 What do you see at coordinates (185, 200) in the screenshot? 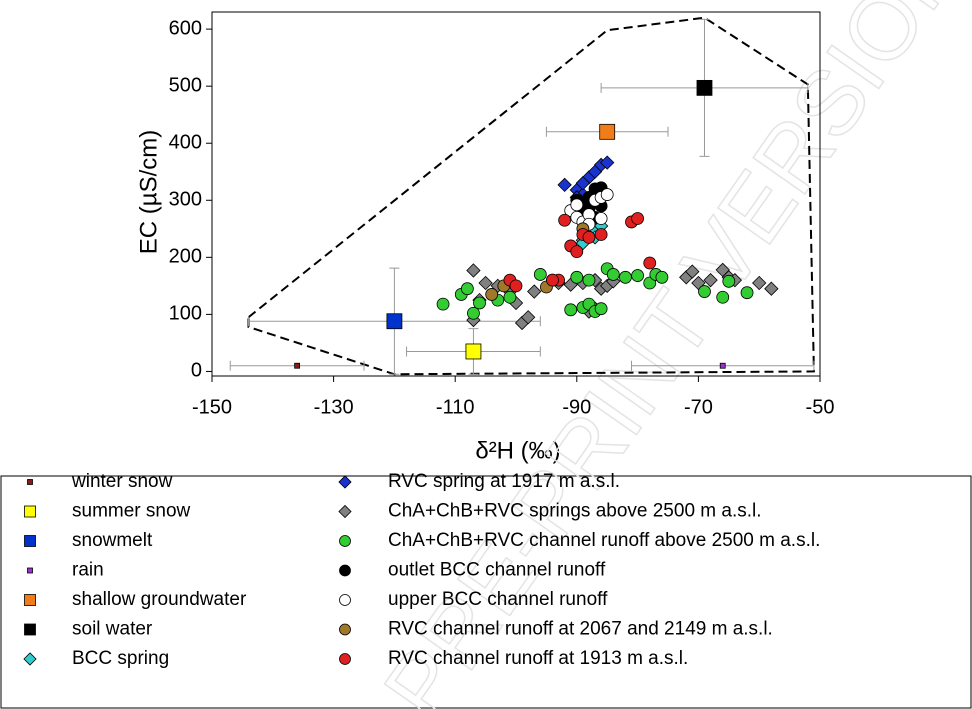
I see `y-tick-label: 300` at bounding box center [185, 200].